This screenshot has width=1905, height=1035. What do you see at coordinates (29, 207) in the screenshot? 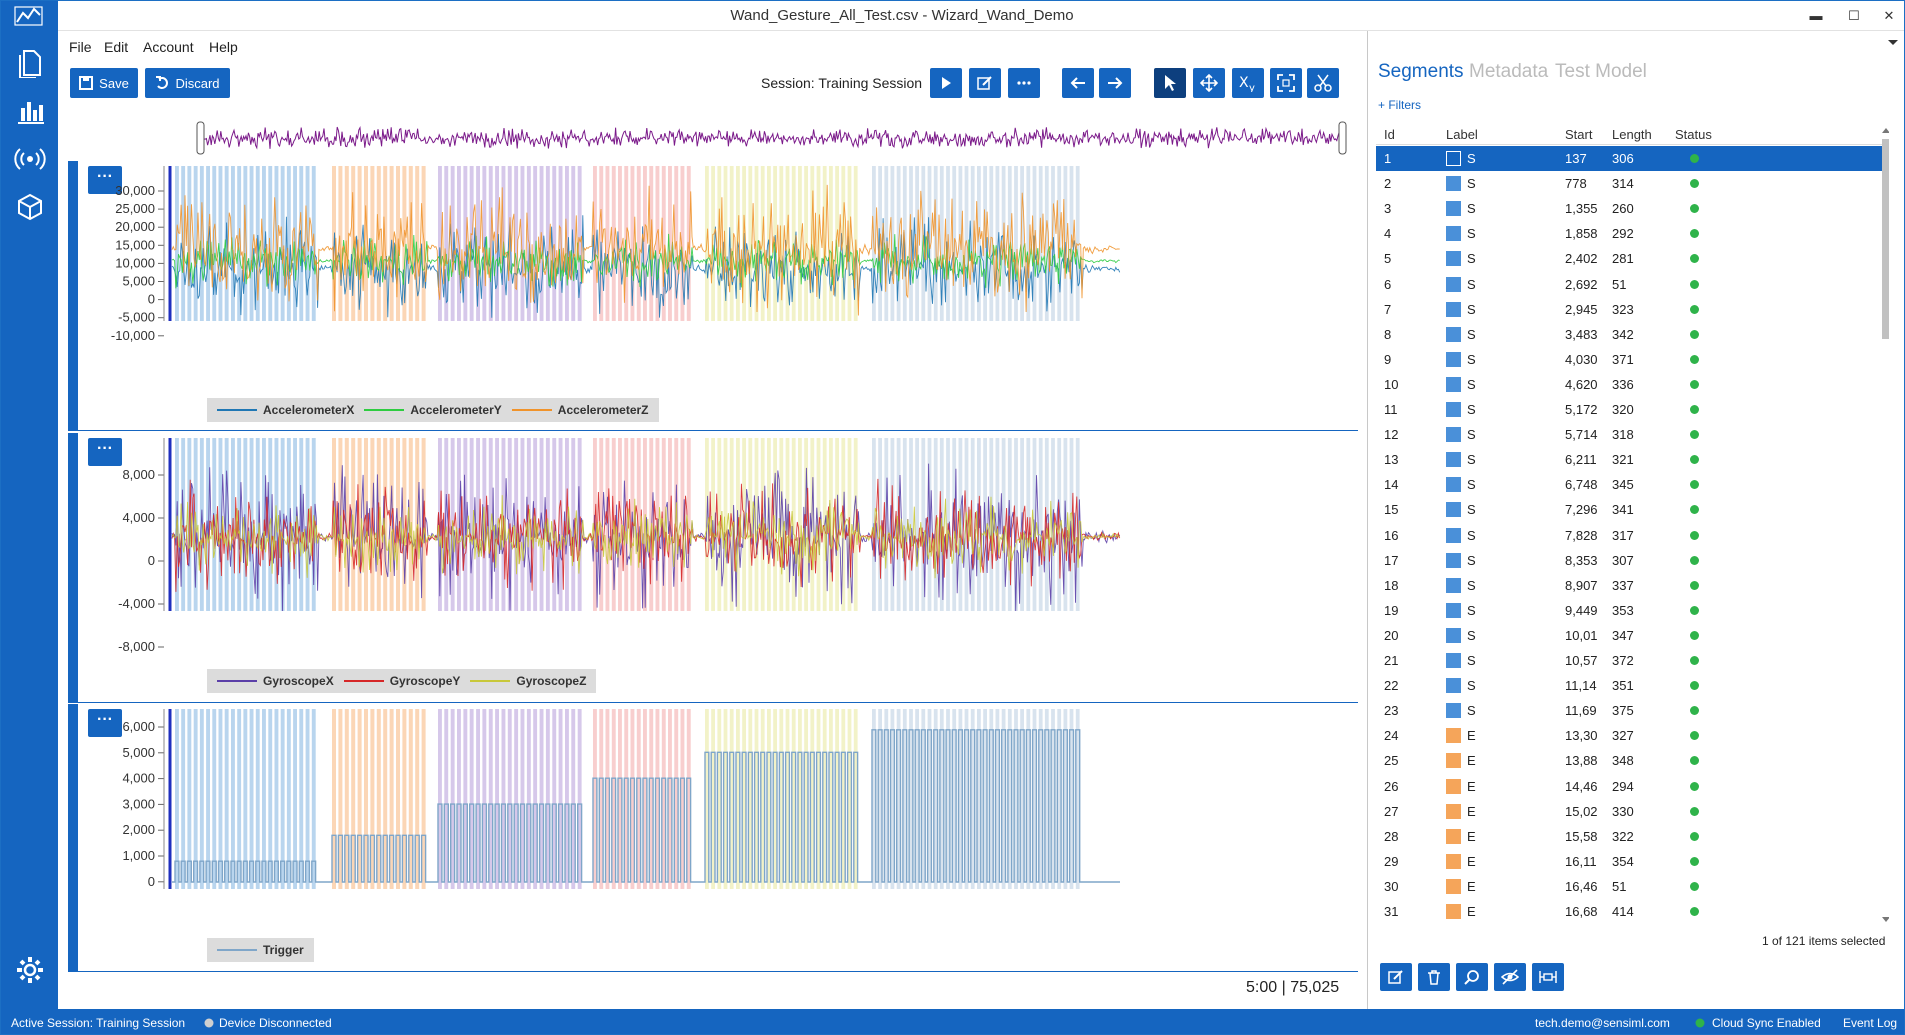
I see `nav-model` at bounding box center [29, 207].